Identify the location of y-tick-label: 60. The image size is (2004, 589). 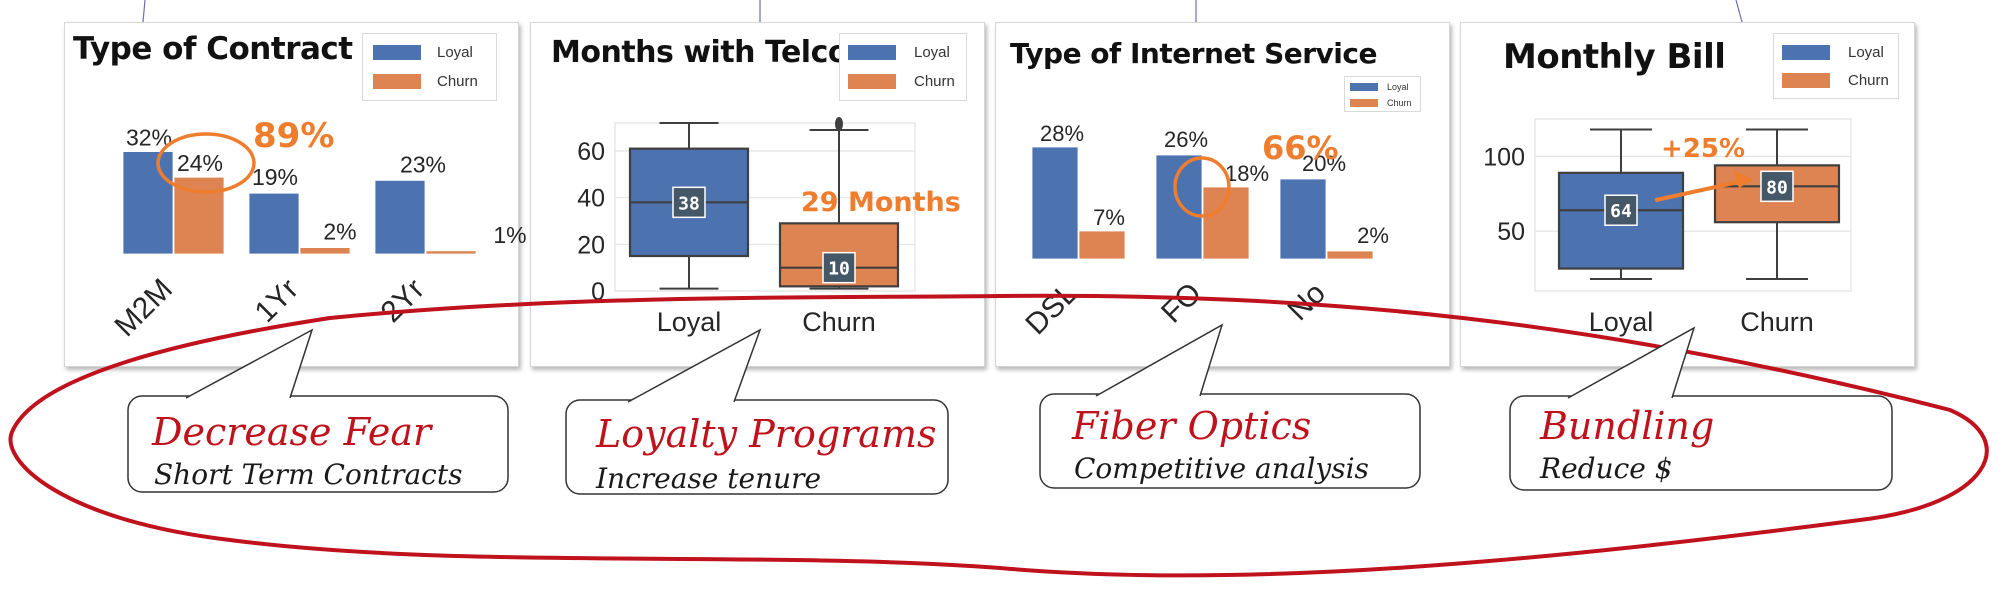
(591, 152).